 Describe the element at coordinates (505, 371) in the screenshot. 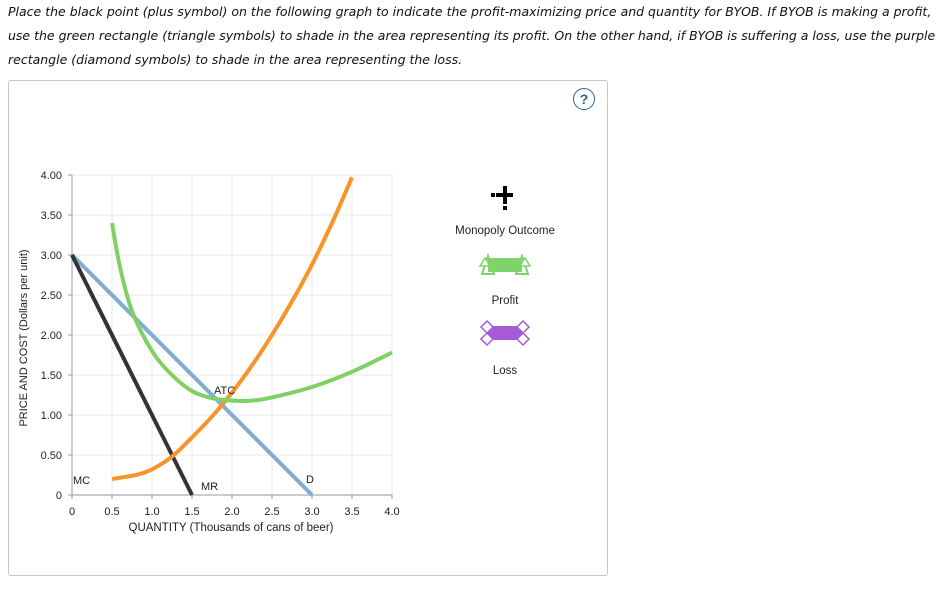

I see `loss-label: Loss` at that location.